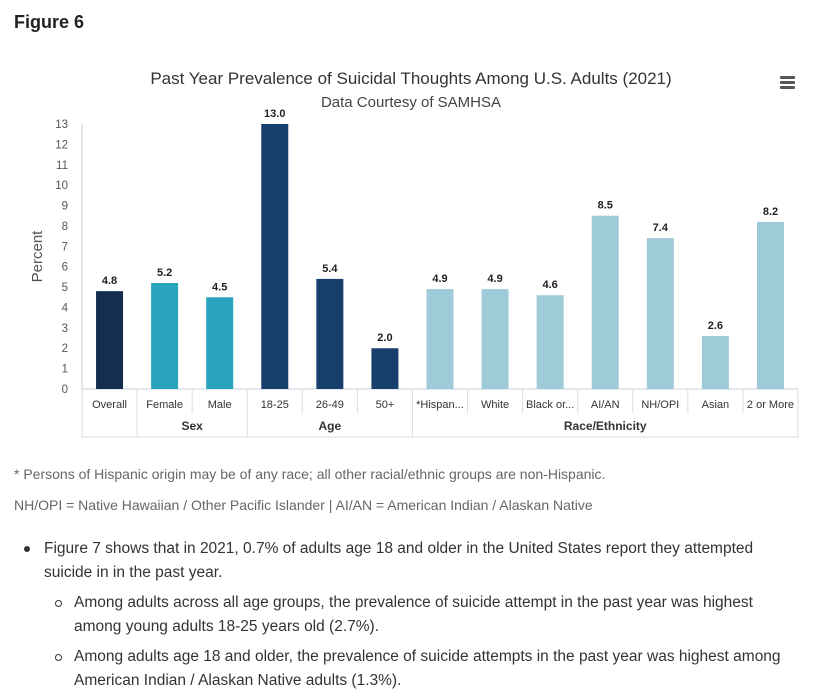 The image size is (816, 700). Describe the element at coordinates (330, 269) in the screenshot. I see `data-label: 5.4` at that location.